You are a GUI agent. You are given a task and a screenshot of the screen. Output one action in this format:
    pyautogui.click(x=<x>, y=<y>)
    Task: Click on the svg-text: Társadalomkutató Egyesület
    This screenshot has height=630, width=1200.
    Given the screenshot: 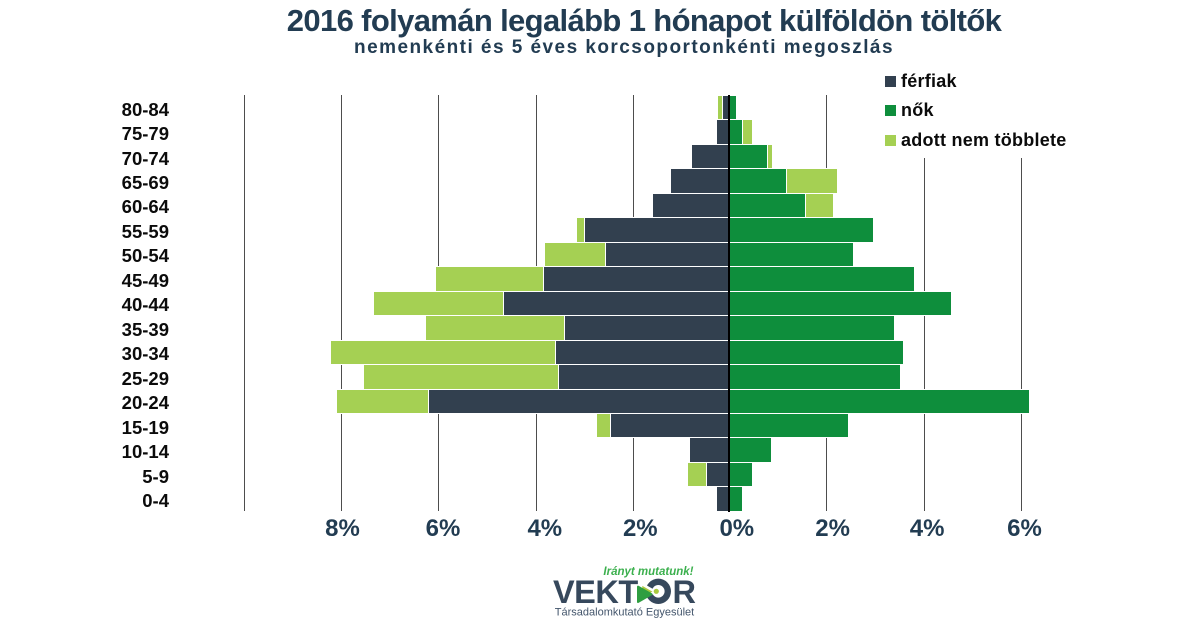 What is the action you would take?
    pyautogui.click(x=624, y=613)
    